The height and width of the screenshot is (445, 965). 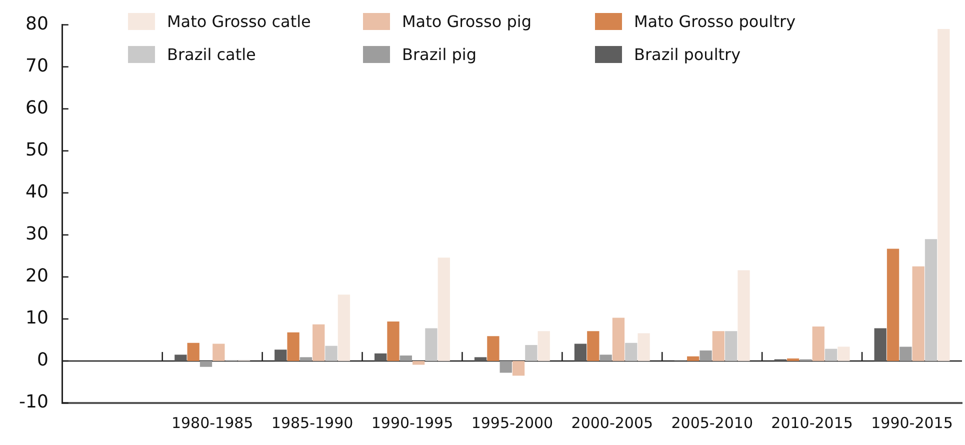 I want to click on x-tick-label: 2005-2010, so click(x=712, y=423).